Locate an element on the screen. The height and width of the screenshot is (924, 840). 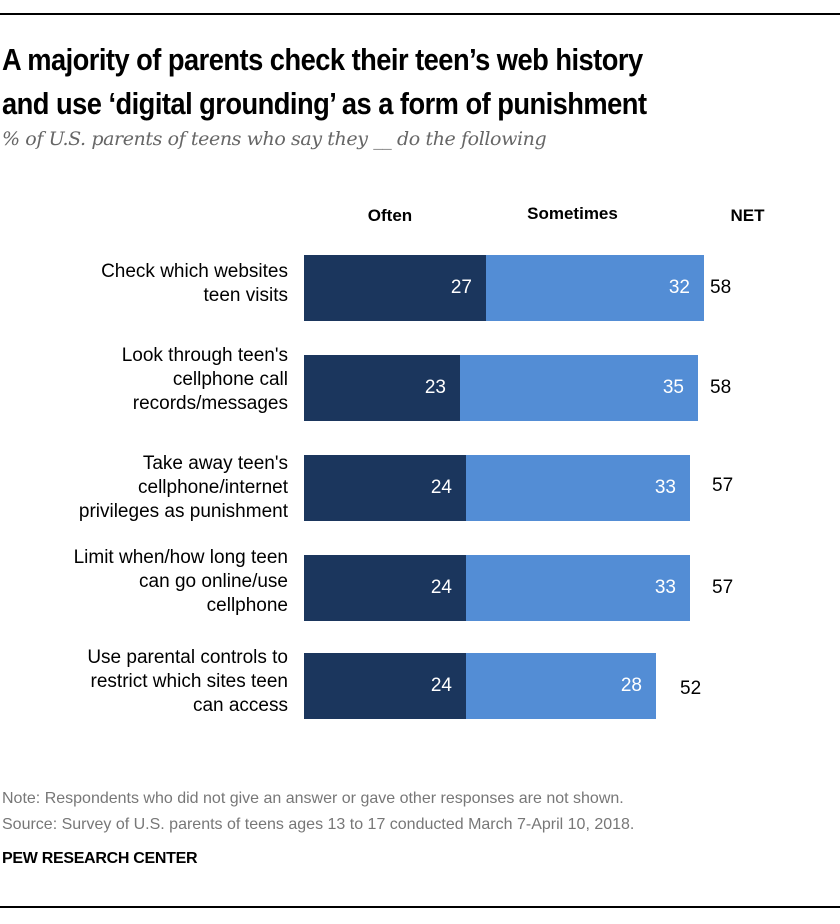
legend-net: NET is located at coordinates (747, 215).